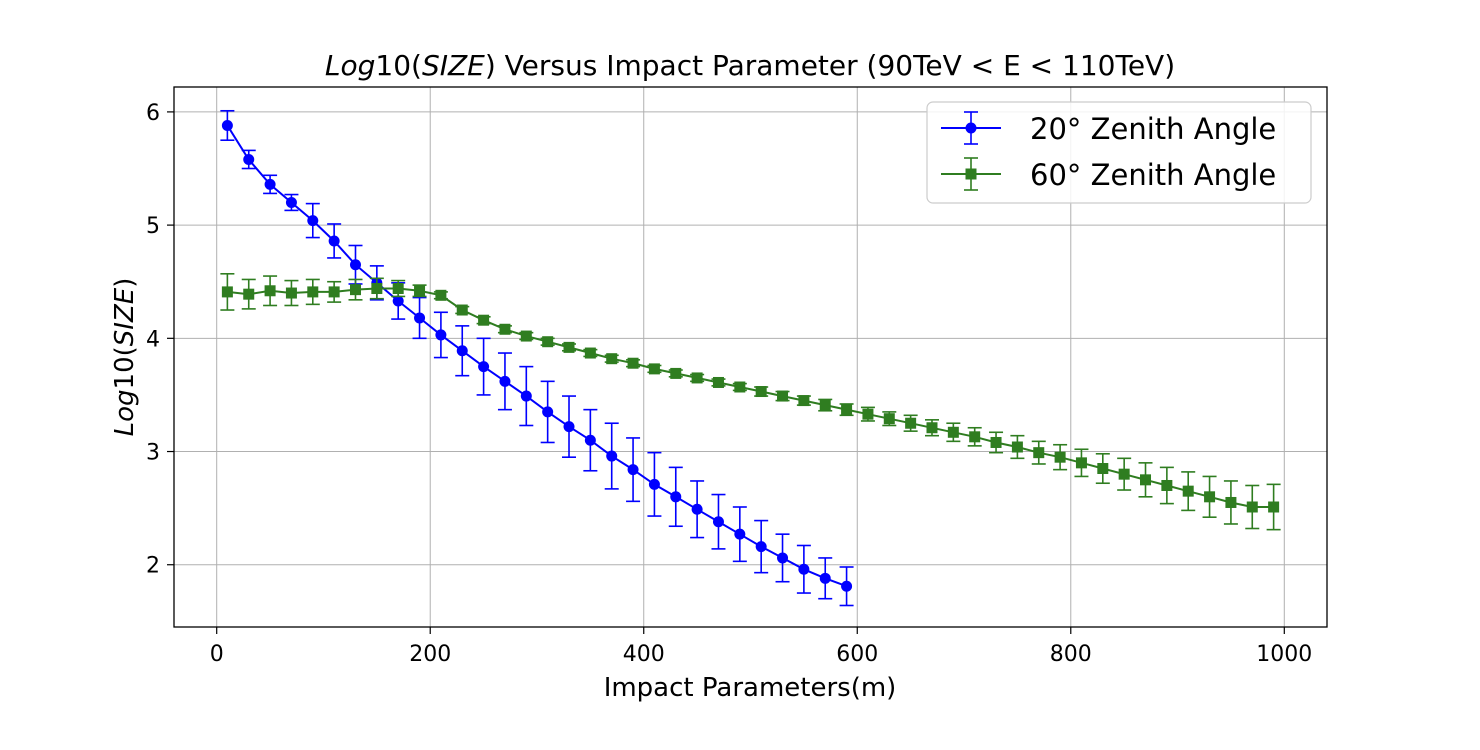 Image resolution: width=1480 pixels, height=750 pixels. Describe the element at coordinates (153, 566) in the screenshot. I see `y-tick-label: 2` at that location.